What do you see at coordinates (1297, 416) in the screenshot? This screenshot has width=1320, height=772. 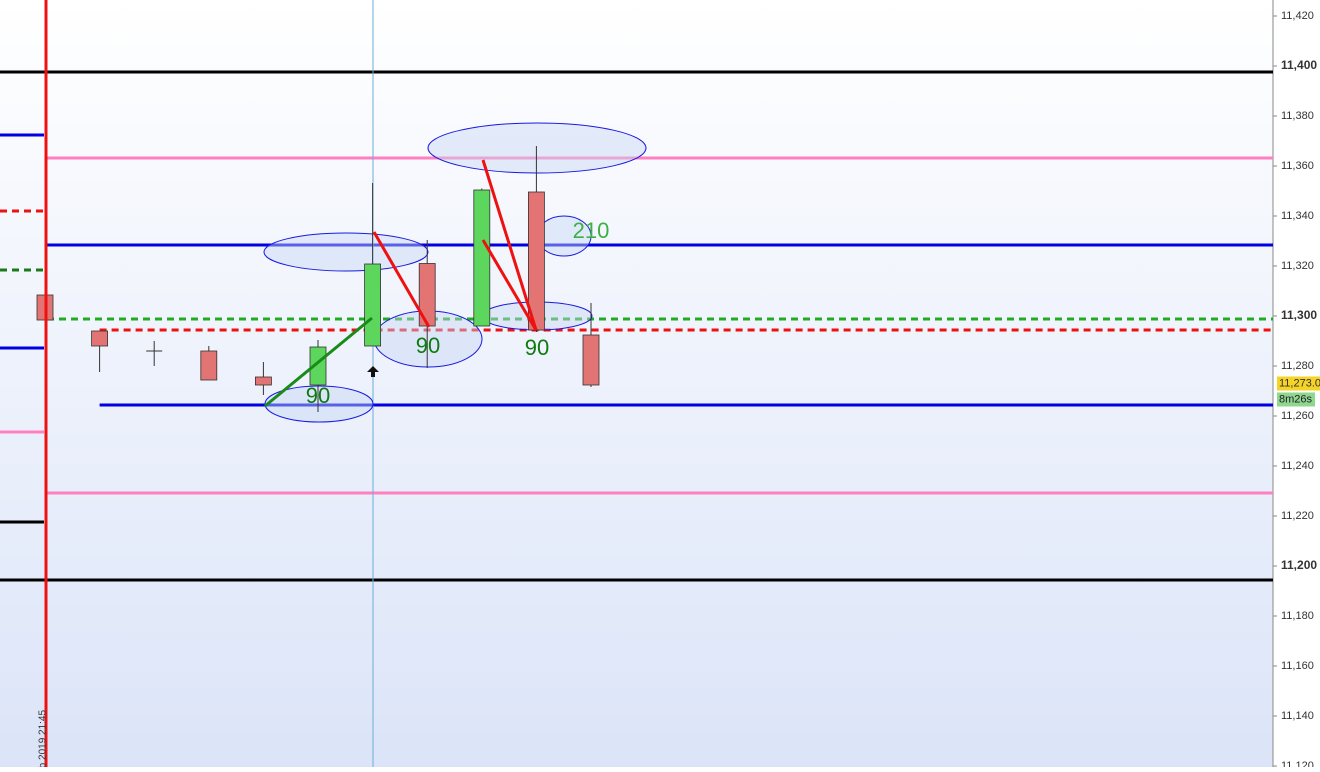 I see `y-tick-label: 11,260` at bounding box center [1297, 416].